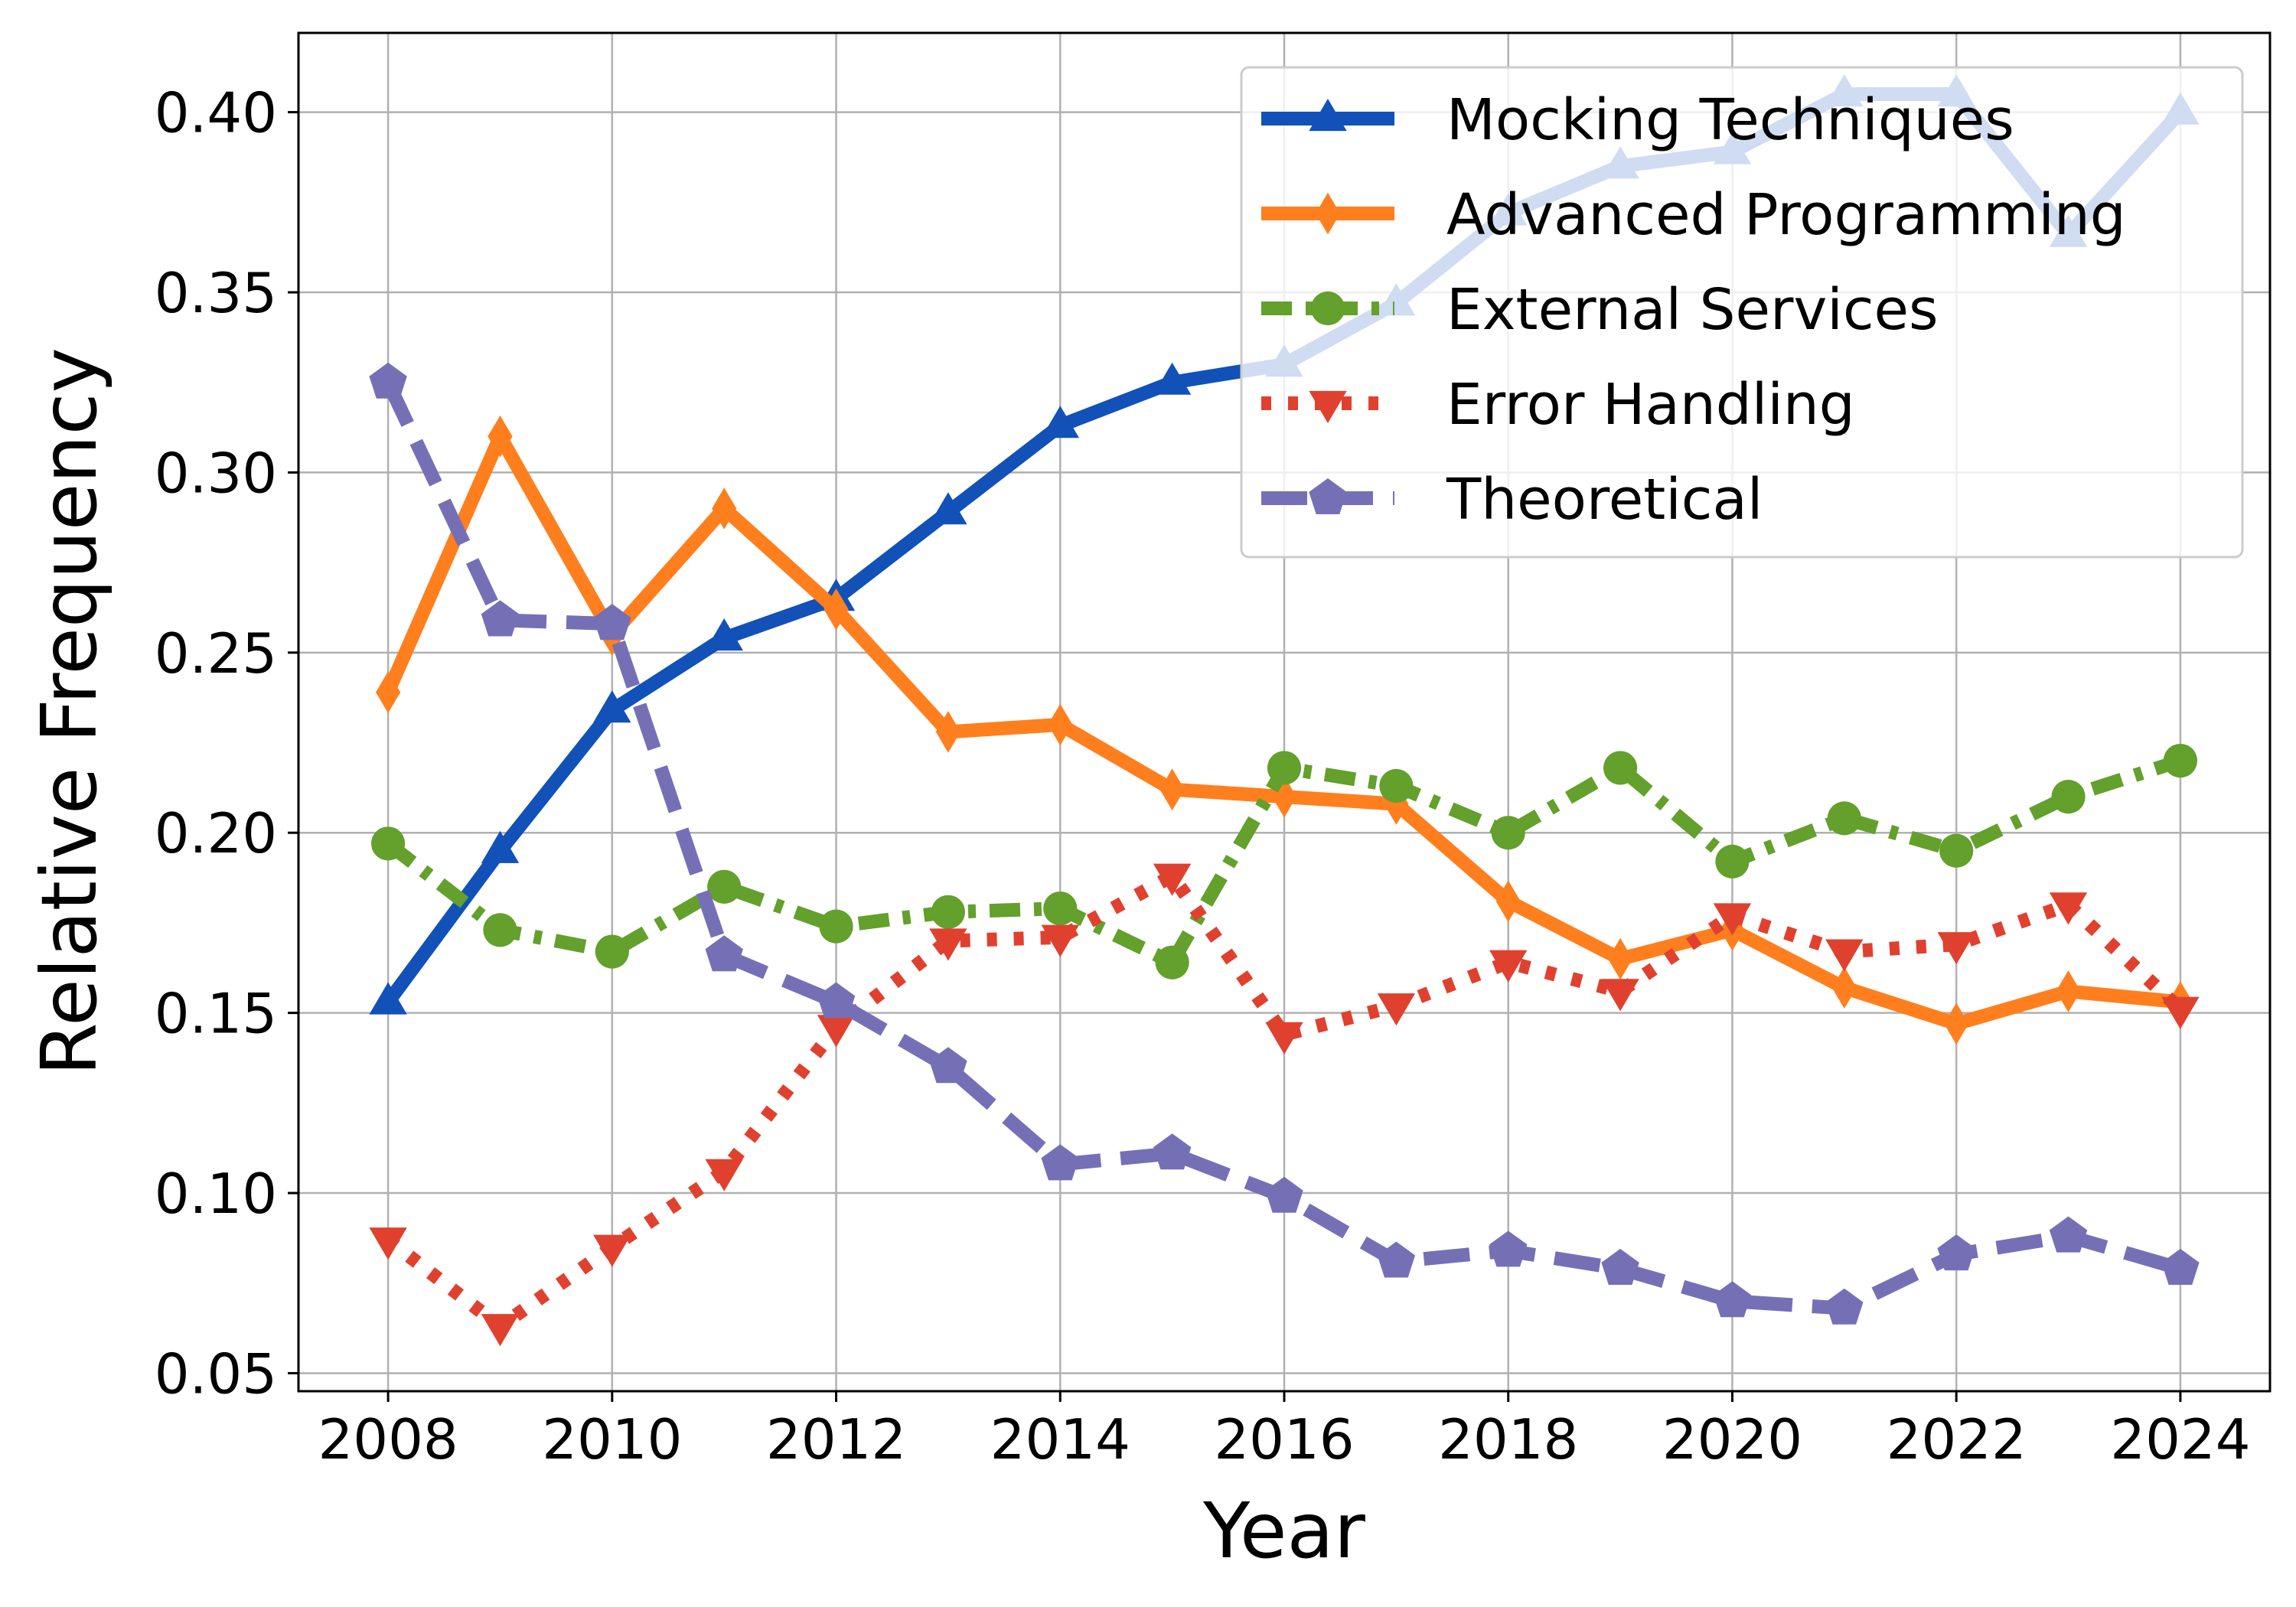  Describe the element at coordinates (216, 1014) in the screenshot. I see `y-tick-label: 0.15` at that location.